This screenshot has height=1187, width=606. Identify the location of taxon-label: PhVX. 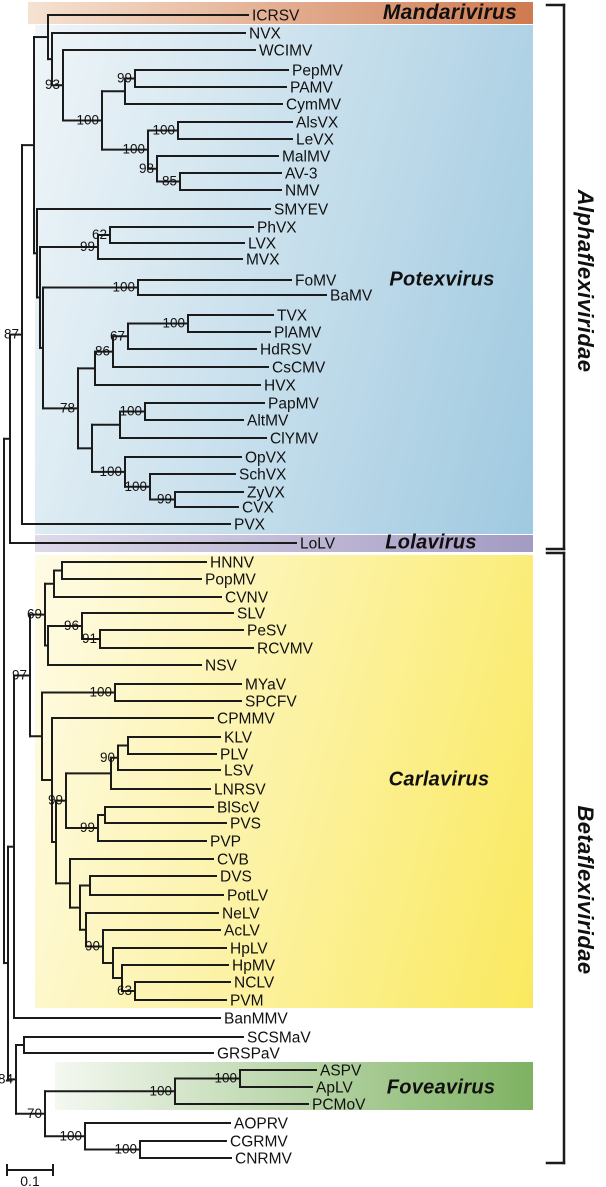
(277, 228).